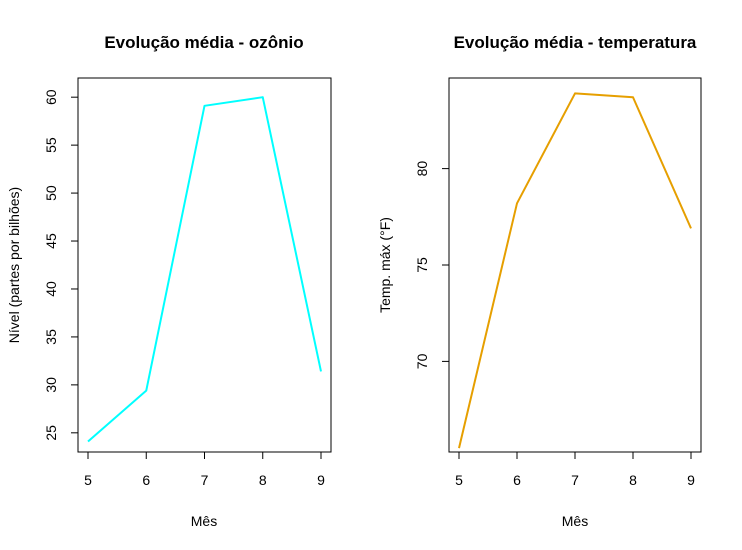 The height and width of the screenshot is (550, 742). I want to click on ozone-x-tick-label: 8, so click(263, 480).